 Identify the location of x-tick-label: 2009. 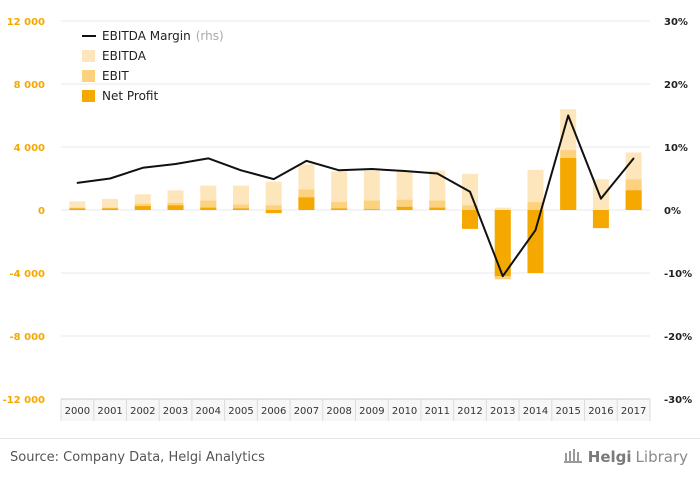
(371, 411).